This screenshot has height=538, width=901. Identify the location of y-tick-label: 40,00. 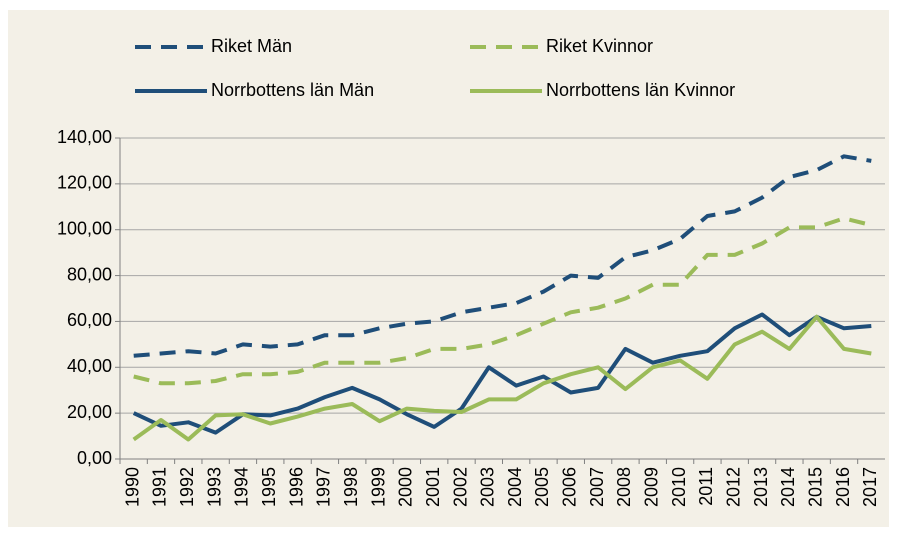
(89, 366).